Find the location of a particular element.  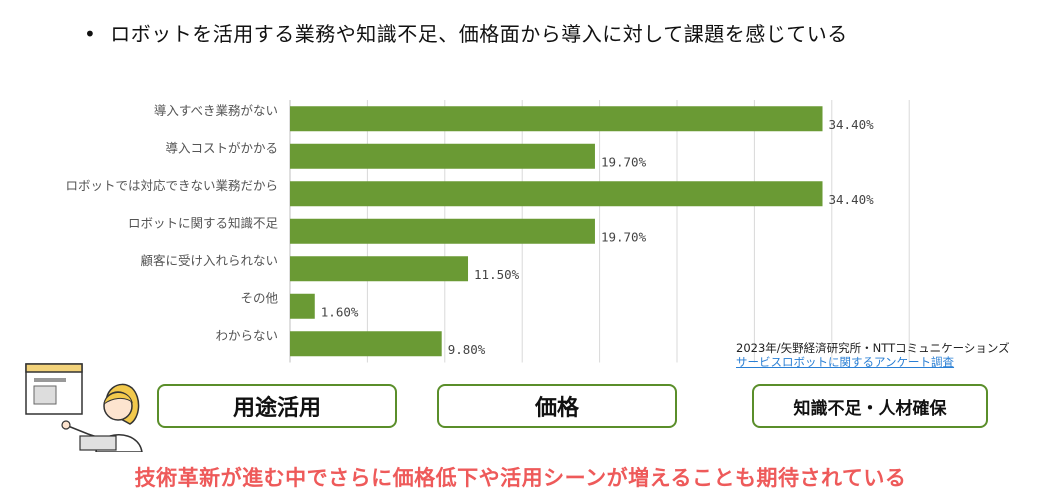

tag-usage: 用途活用 is located at coordinates (277, 406).